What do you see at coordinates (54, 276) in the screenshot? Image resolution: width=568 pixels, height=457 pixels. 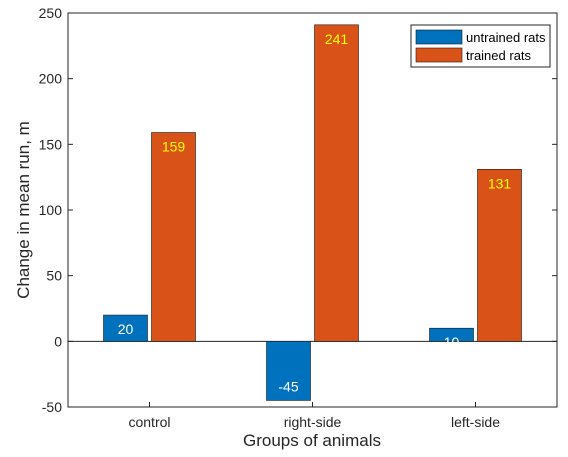 I see `y-tick-label: 50` at bounding box center [54, 276].